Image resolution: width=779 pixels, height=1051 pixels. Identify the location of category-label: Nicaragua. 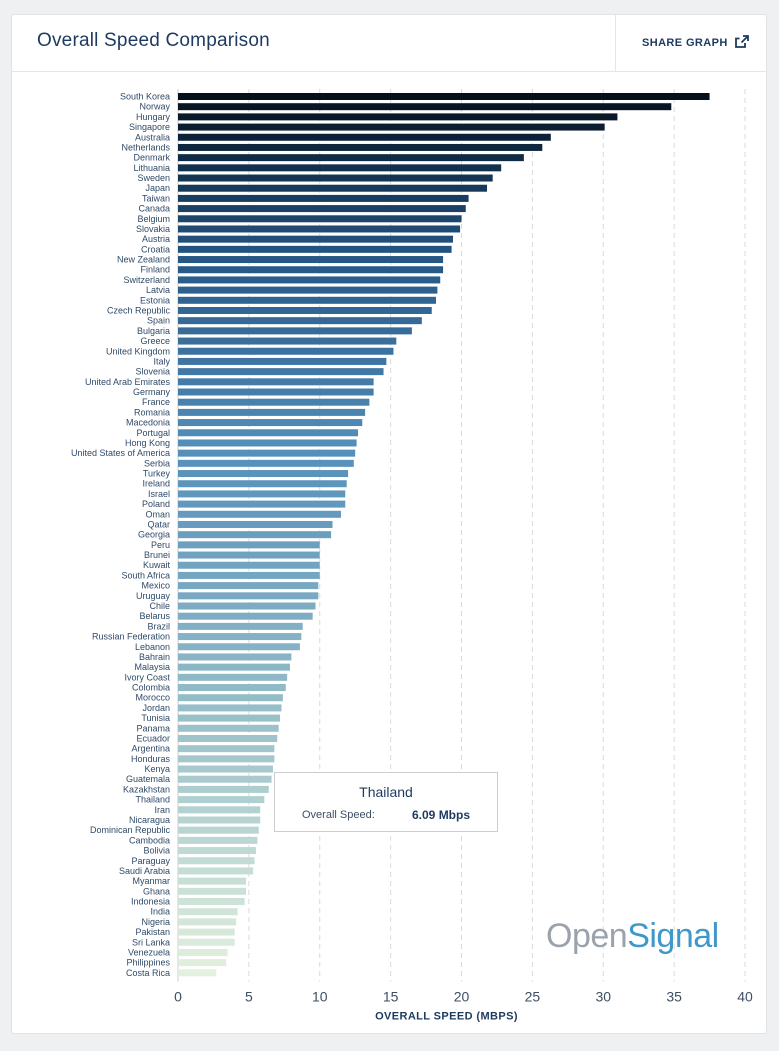
(149, 820).